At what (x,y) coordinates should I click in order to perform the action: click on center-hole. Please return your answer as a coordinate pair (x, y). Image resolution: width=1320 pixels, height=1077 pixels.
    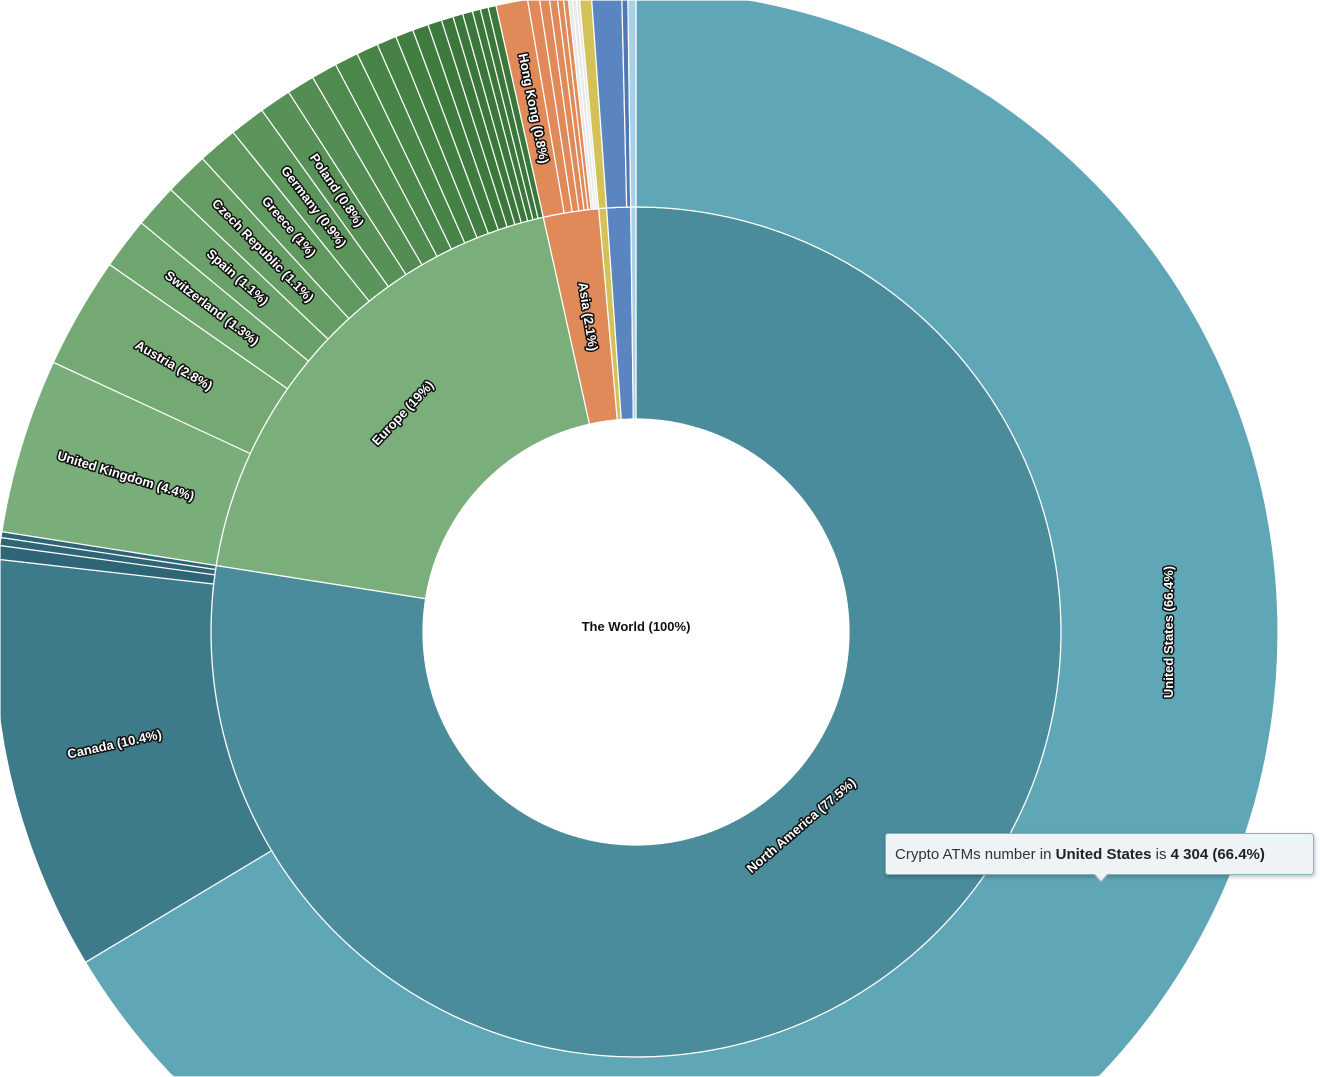
    Looking at the image, I should click on (636, 632).